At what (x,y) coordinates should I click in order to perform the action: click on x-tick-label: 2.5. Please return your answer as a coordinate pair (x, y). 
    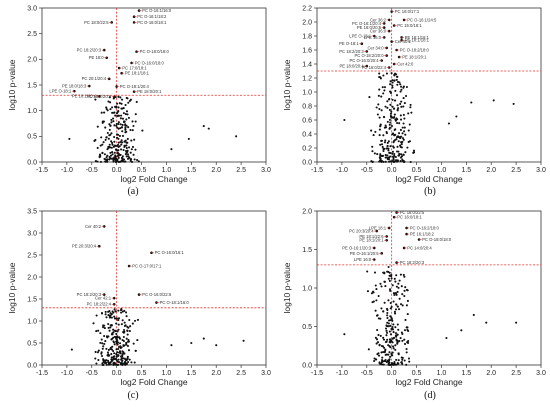
    Looking at the image, I should click on (516, 373).